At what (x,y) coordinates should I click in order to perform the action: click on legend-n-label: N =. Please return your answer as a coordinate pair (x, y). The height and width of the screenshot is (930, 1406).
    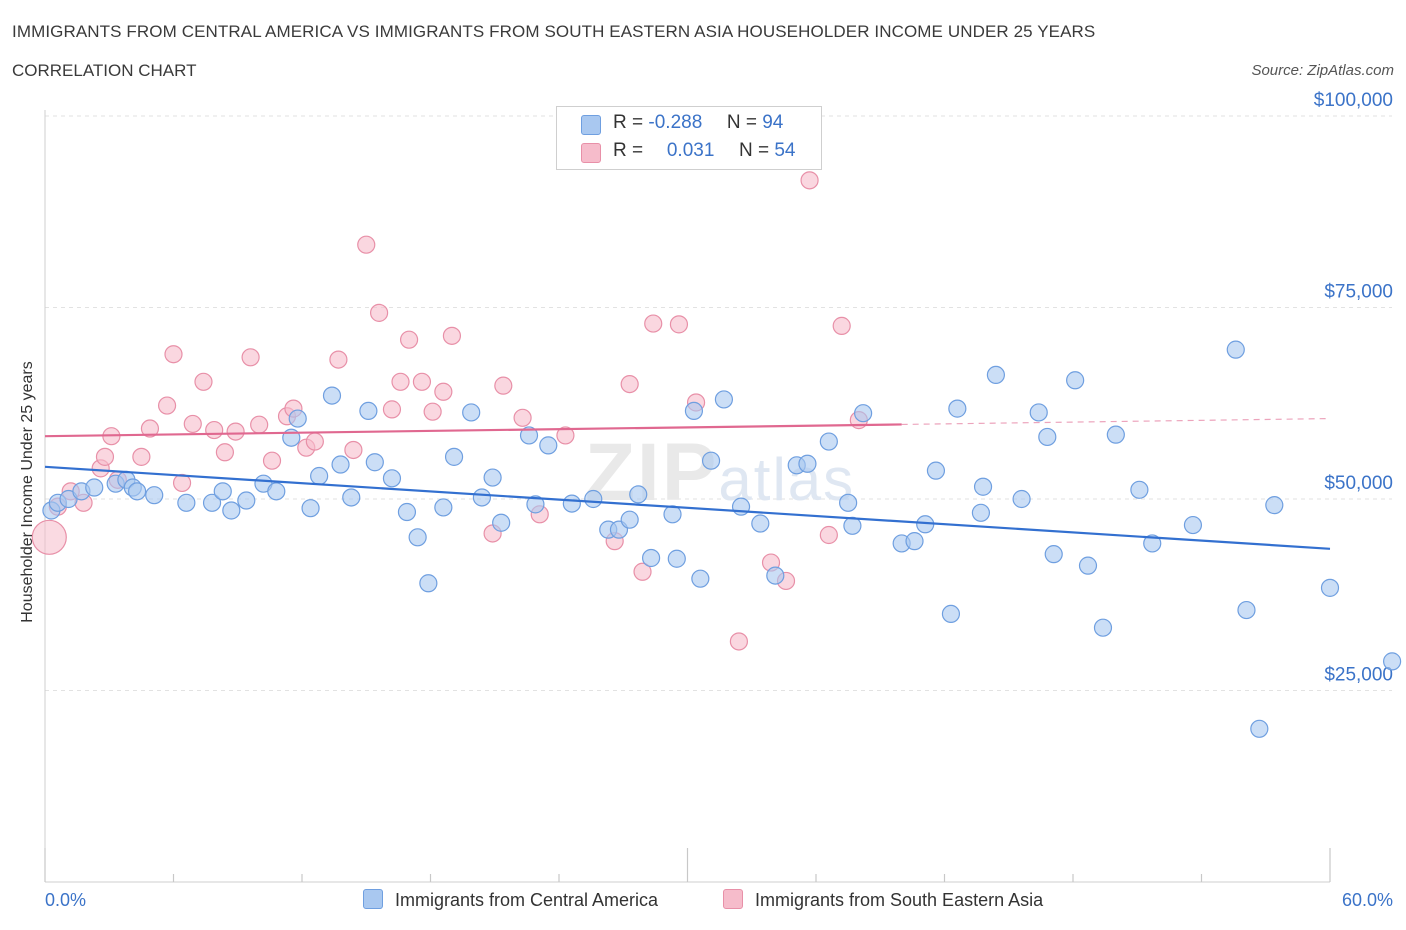
    Looking at the image, I should click on (741, 122).